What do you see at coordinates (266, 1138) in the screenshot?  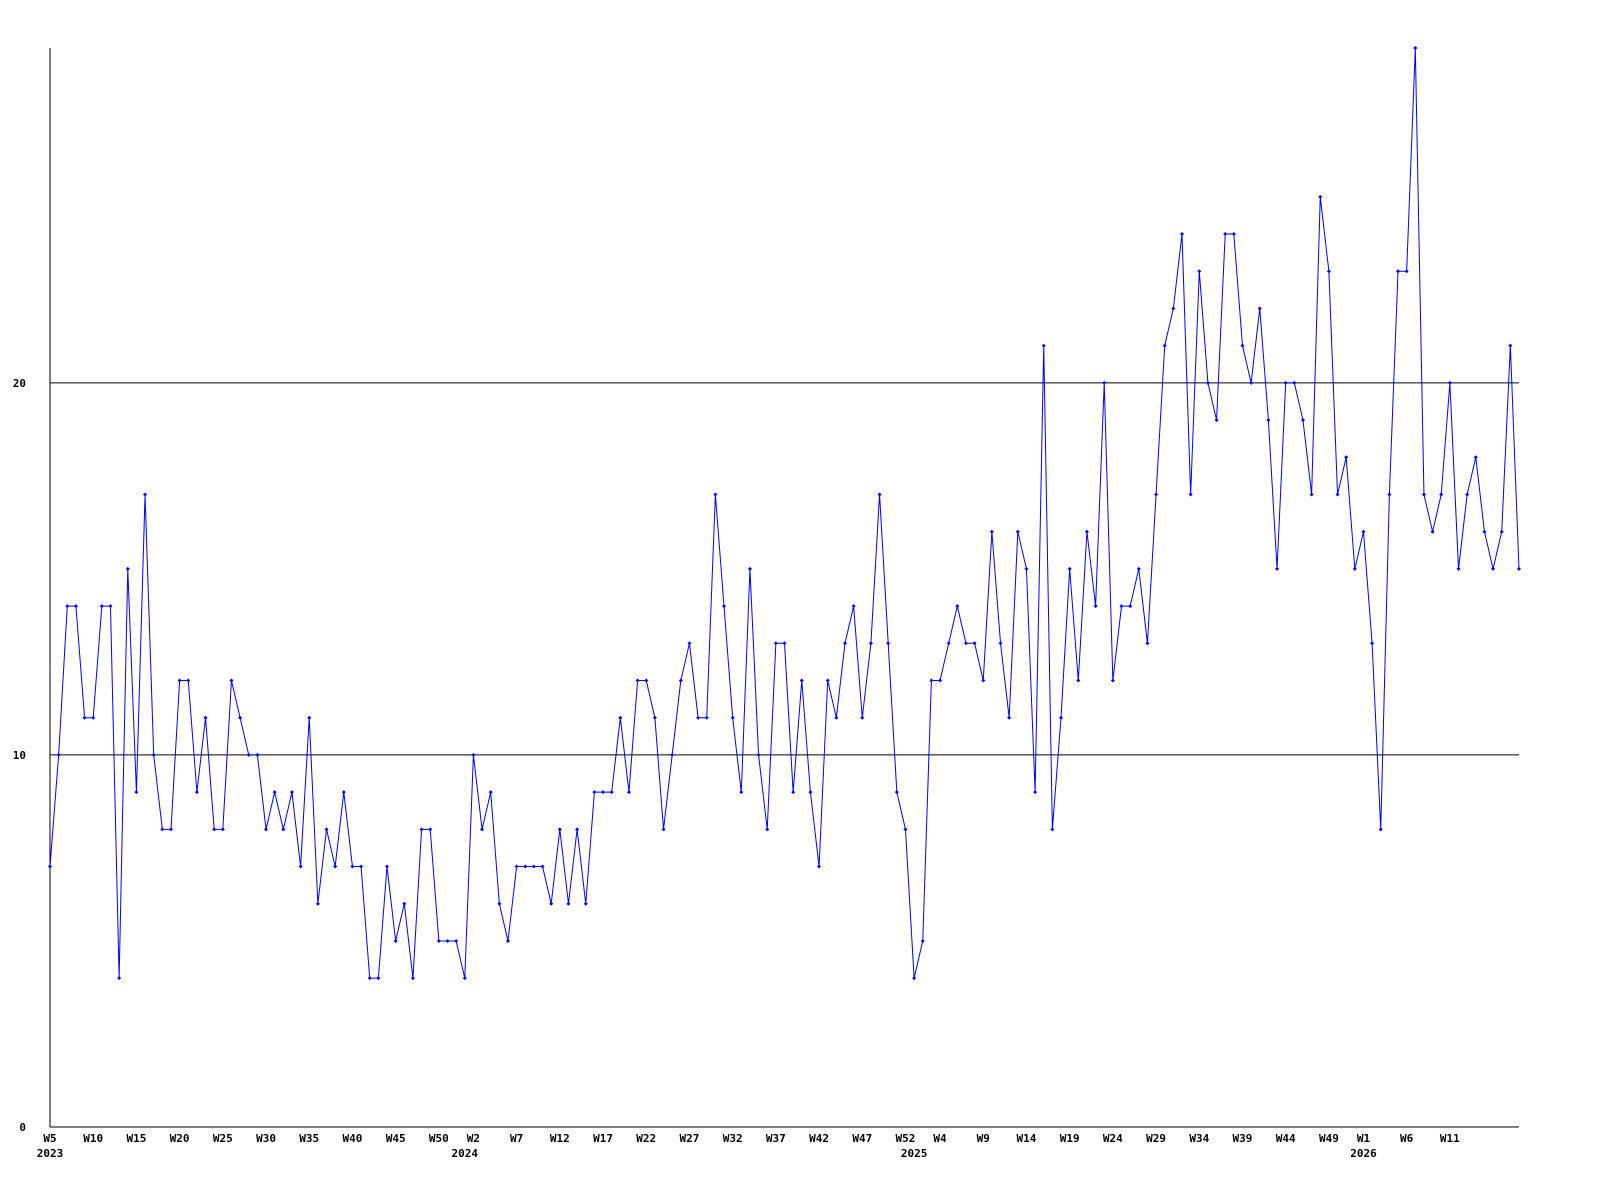 I see `x-tick-label: W30` at bounding box center [266, 1138].